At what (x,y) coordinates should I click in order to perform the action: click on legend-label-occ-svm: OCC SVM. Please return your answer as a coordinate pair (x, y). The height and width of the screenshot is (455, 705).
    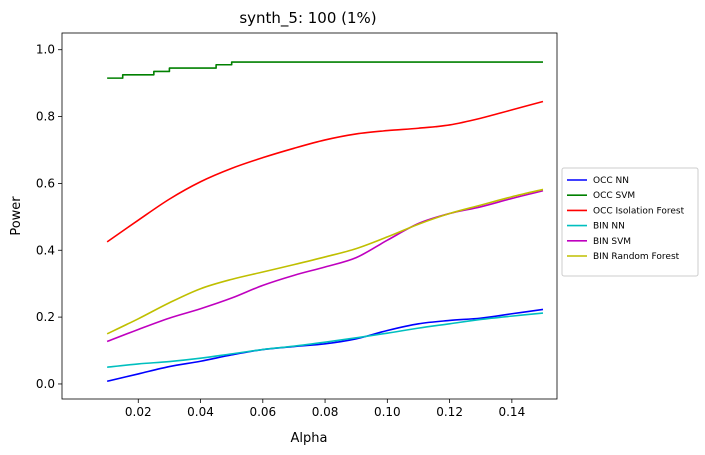
    Looking at the image, I should click on (614, 196).